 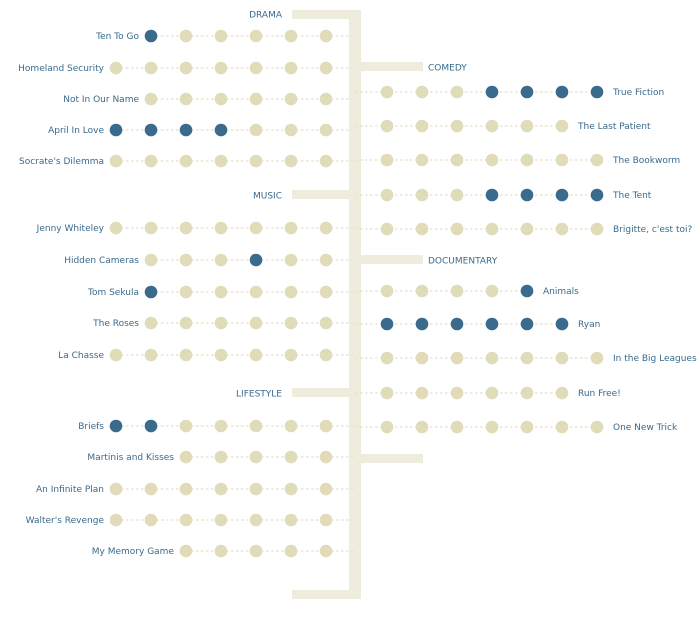 What do you see at coordinates (632, 196) in the screenshot?
I see `row-title: The Tent` at bounding box center [632, 196].